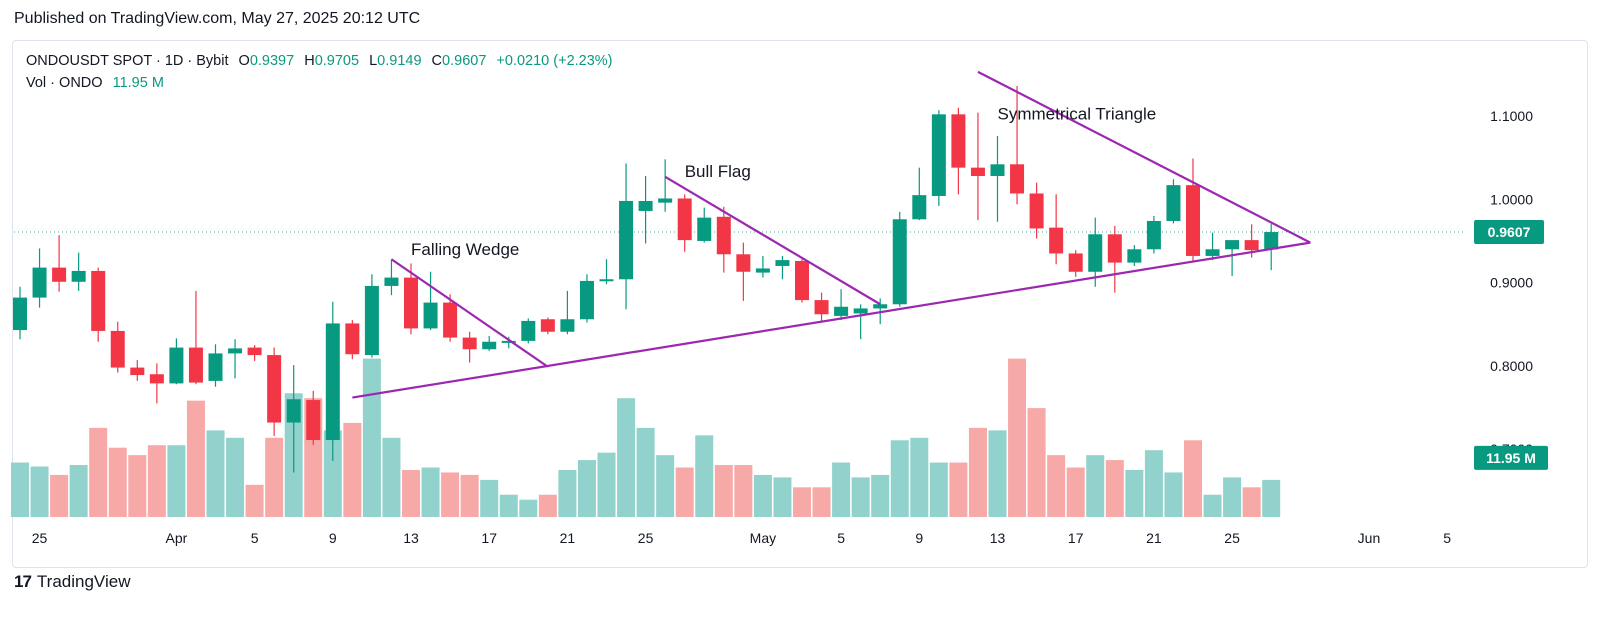  Describe the element at coordinates (1144, 157) in the screenshot. I see `triangle-upper-line` at that location.